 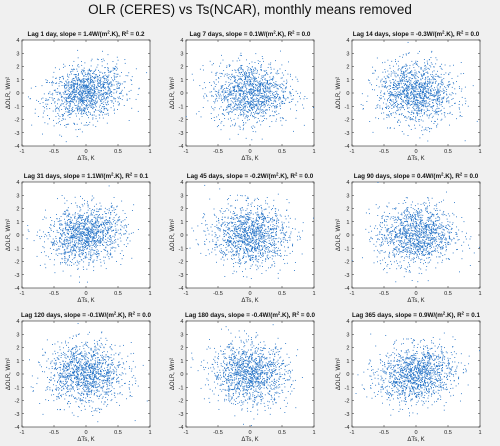 What do you see at coordinates (17, 94) in the screenshot?
I see `y-tick-label: 0` at bounding box center [17, 94].